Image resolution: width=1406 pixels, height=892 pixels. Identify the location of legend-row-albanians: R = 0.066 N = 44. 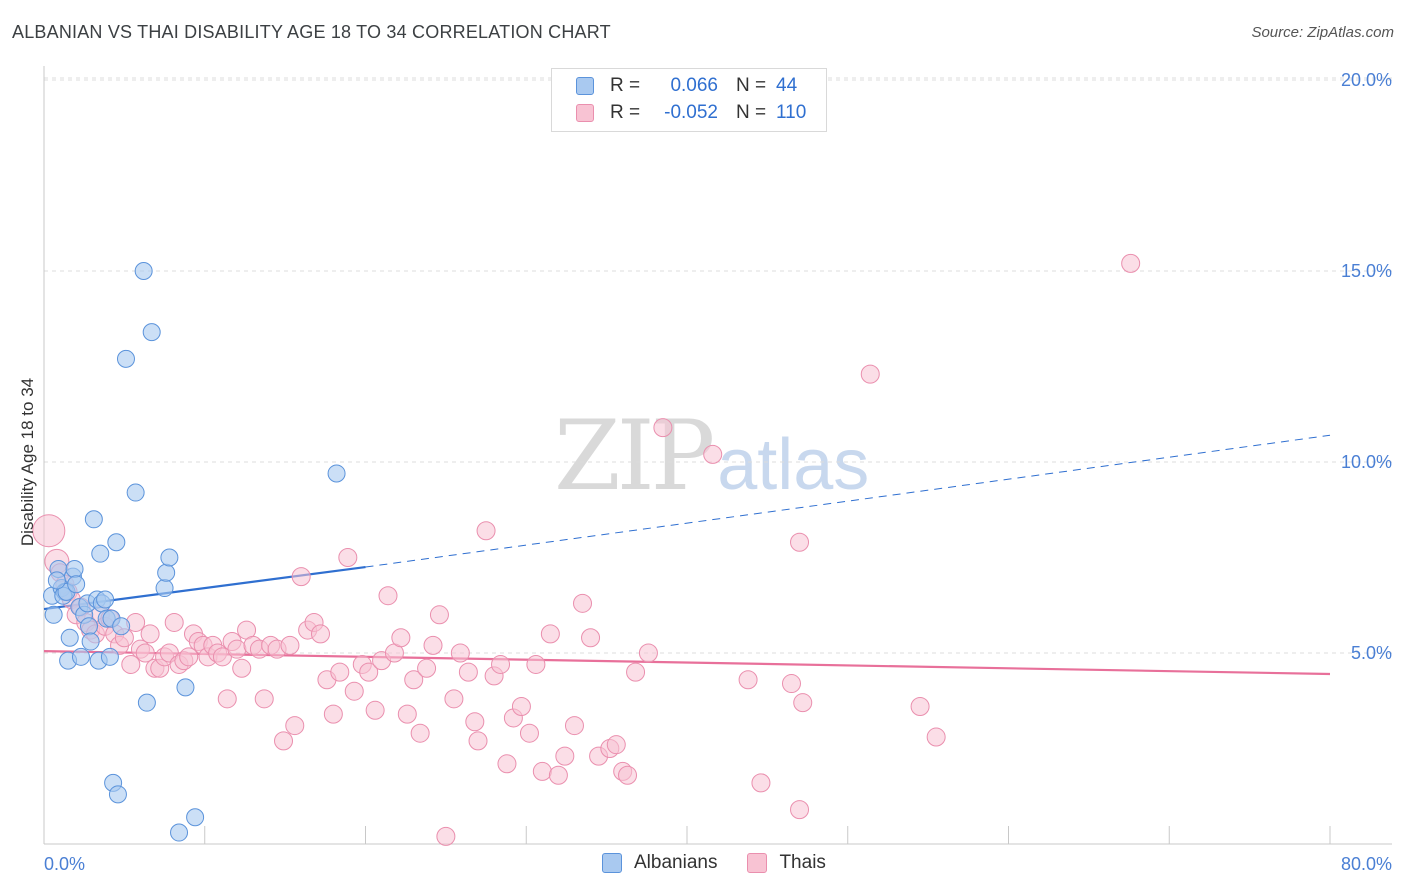
(686, 86).